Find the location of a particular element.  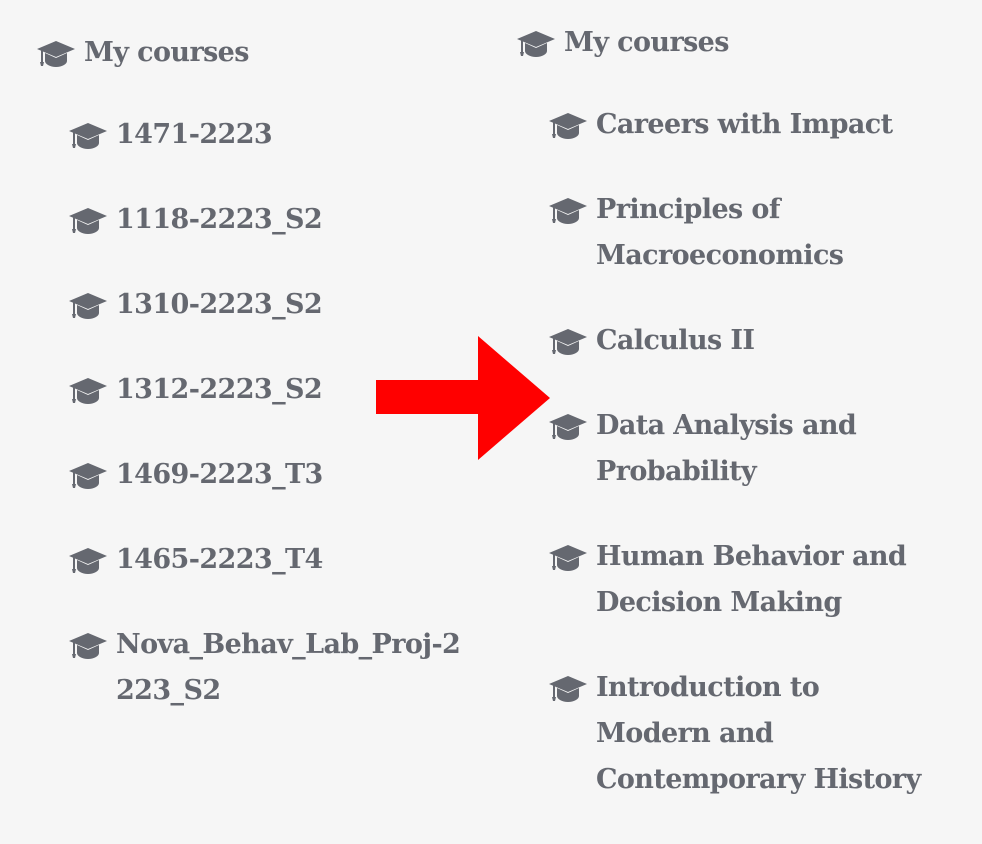

course-label: Principles of Macroeconomics is located at coordinates (720, 232).